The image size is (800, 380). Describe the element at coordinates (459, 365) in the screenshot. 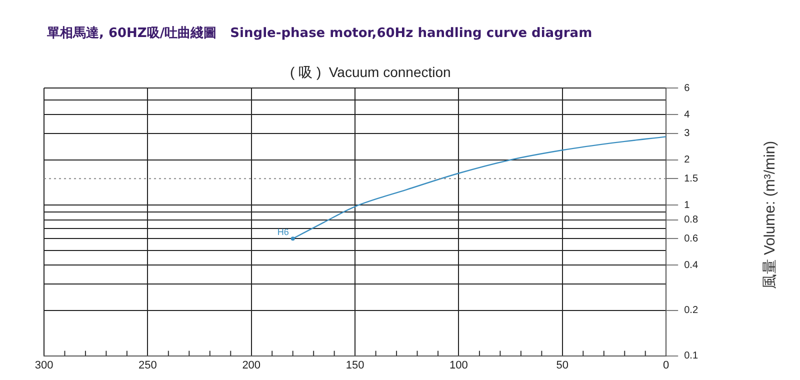

I see `x-tick-label: 100` at that location.